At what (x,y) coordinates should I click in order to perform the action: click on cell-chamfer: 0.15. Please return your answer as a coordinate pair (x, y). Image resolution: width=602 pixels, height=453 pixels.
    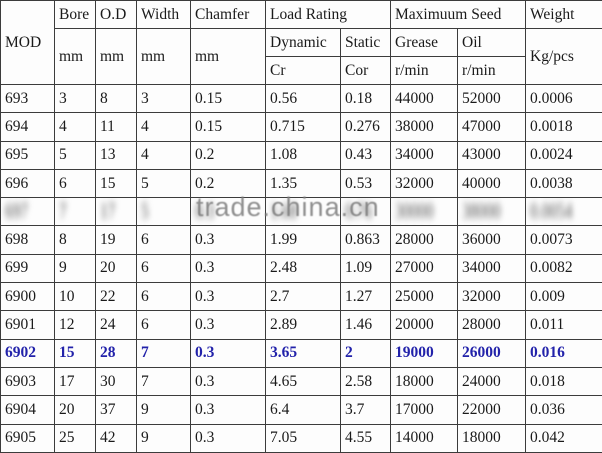
    Looking at the image, I should click on (228, 127).